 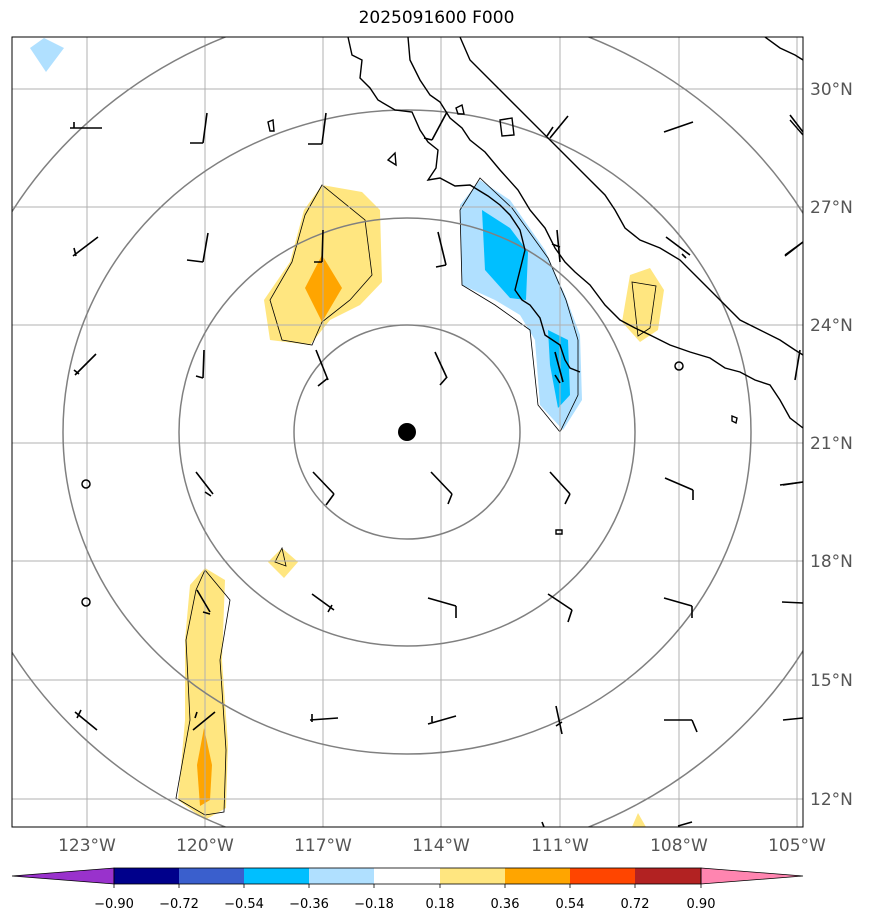 What do you see at coordinates (831, 681) in the screenshot?
I see `lat-label: 15°N` at bounding box center [831, 681].